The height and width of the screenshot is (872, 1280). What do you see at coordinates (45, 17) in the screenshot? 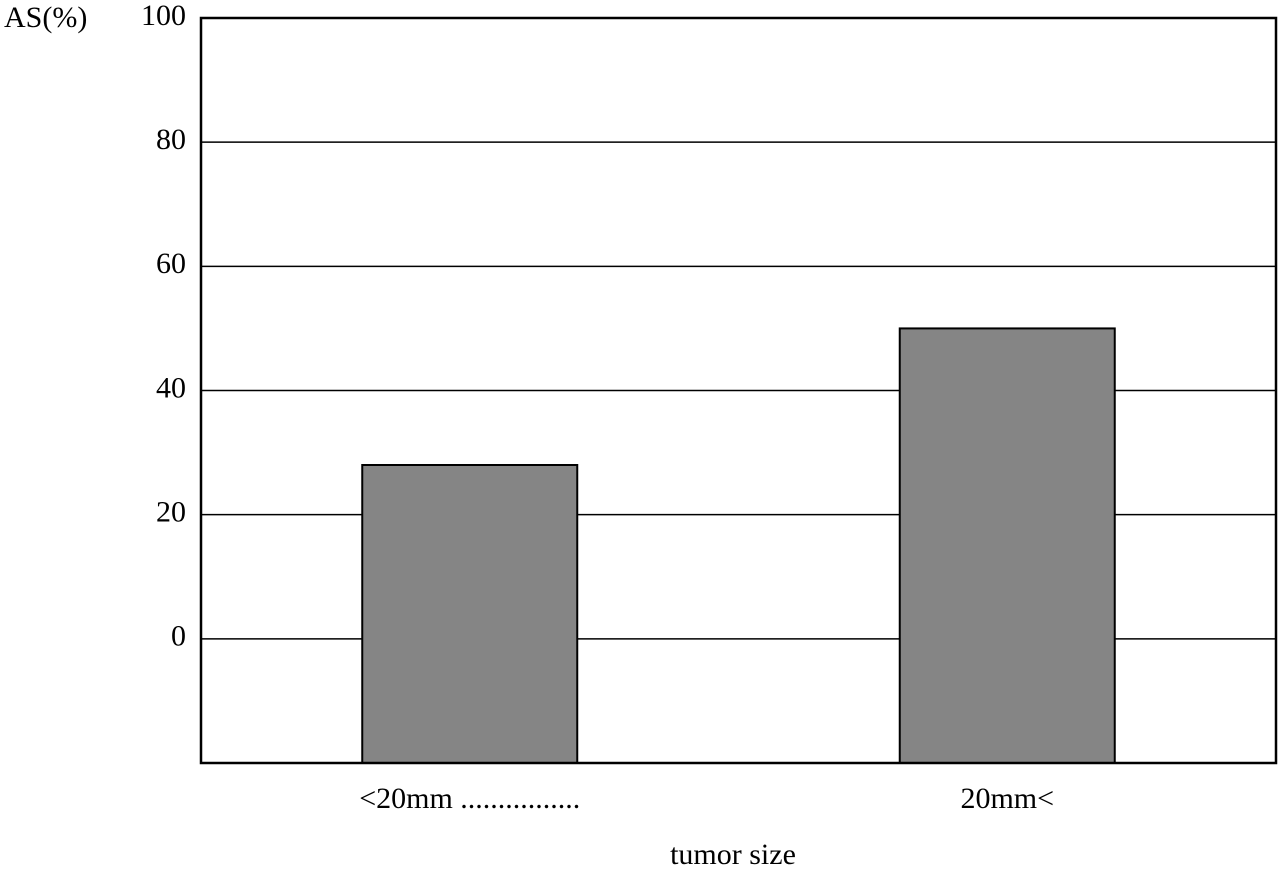
I see `y-axis-label: AS(%)` at bounding box center [45, 17].